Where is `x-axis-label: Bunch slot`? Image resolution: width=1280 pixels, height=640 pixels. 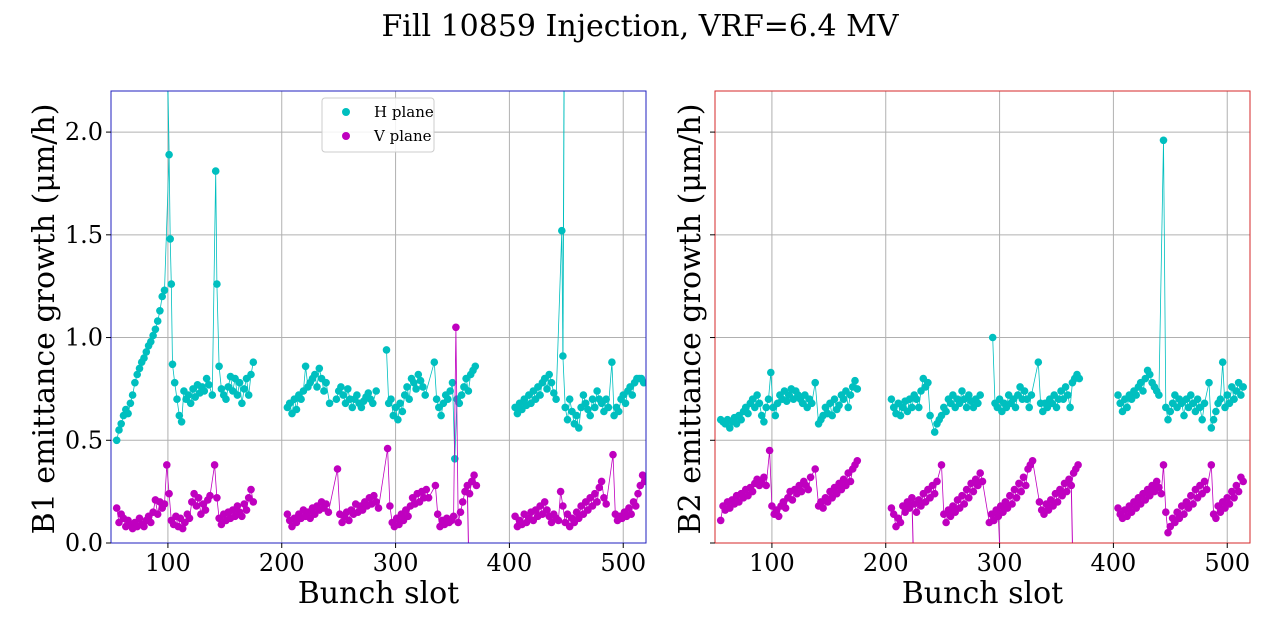 x-axis-label: Bunch slot is located at coordinates (982, 593).